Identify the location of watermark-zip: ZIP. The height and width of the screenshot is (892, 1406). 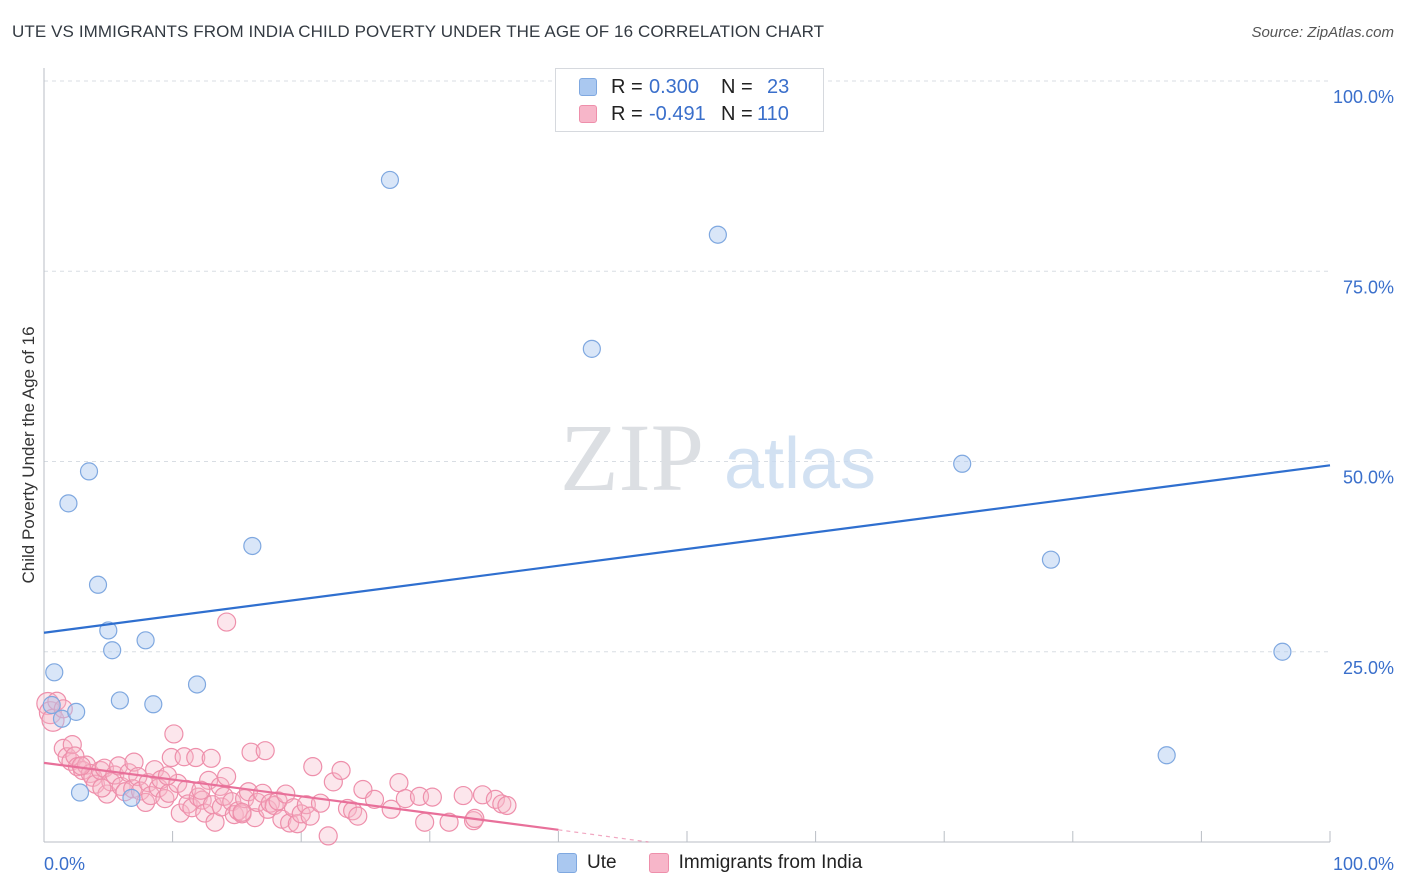
(632, 457).